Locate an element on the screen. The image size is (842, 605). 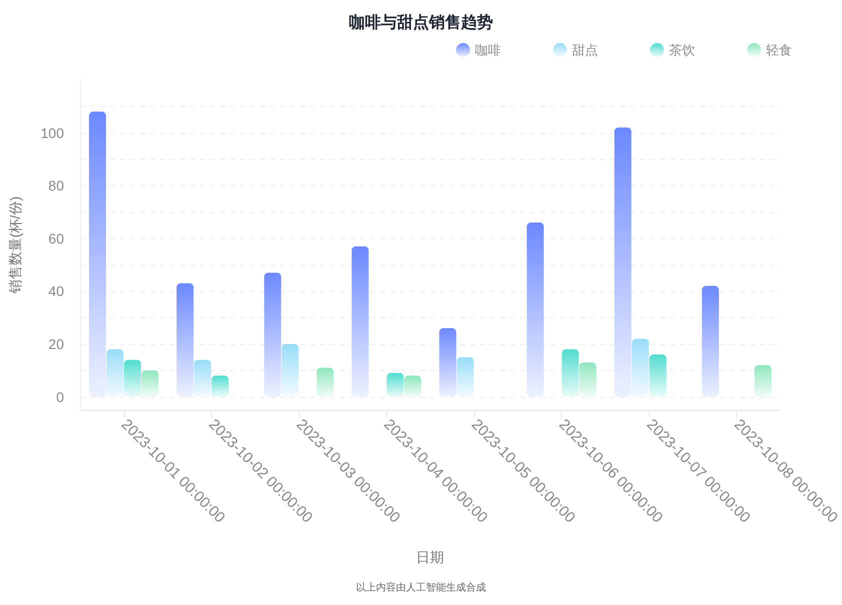
text: 以上内容由人工智能生成合成 is located at coordinates (421, 588).